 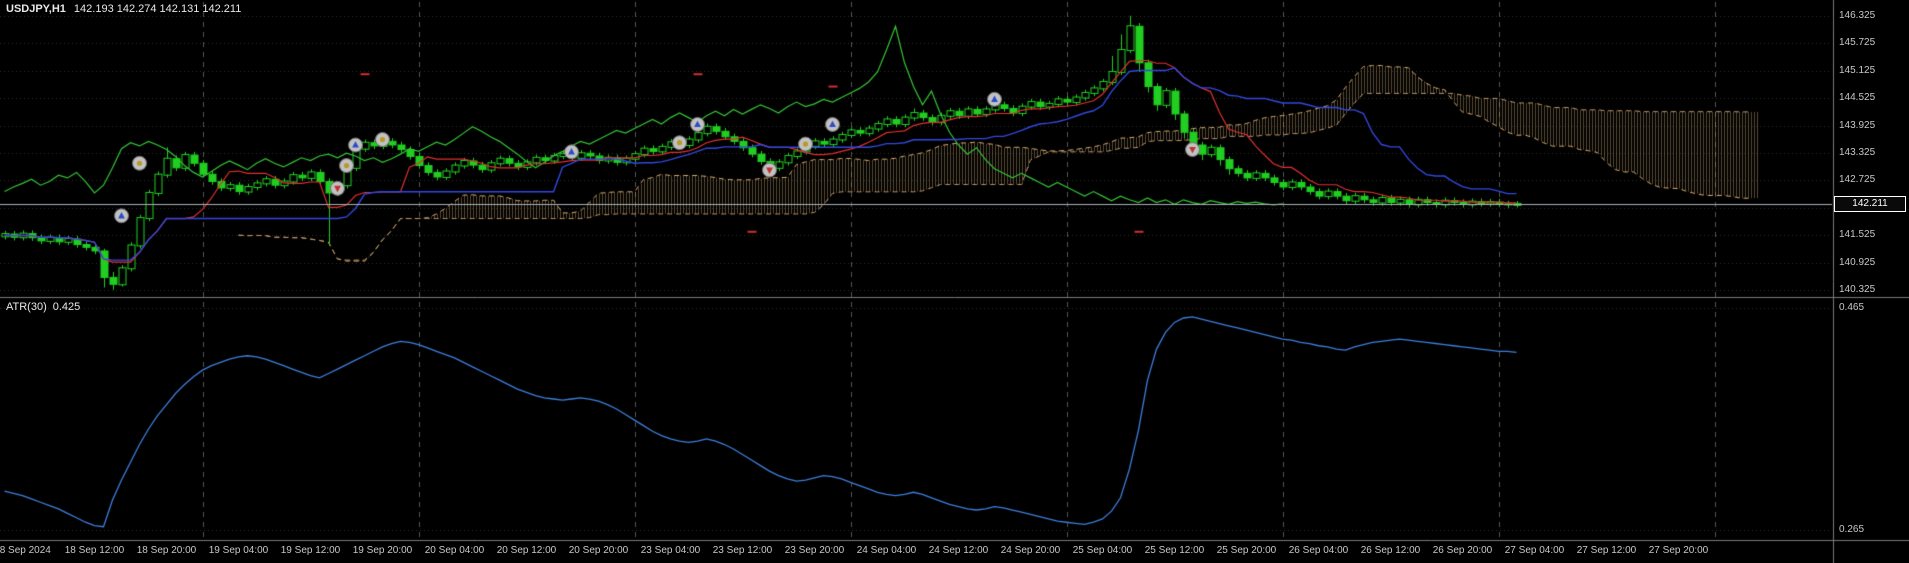 What do you see at coordinates (1857, 98) in the screenshot?
I see `price-tick-label: 144.525` at bounding box center [1857, 98].